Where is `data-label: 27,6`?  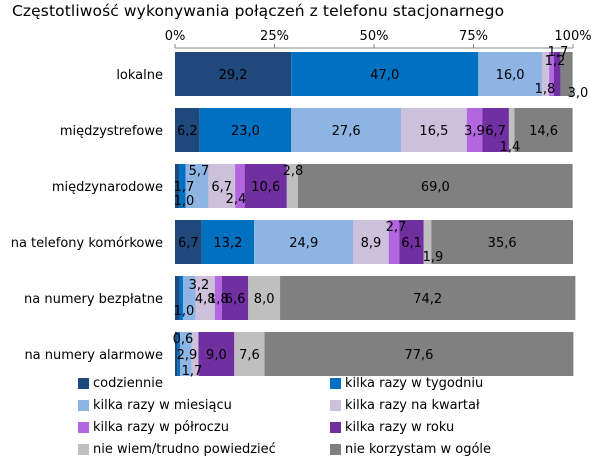 data-label: 27,6 is located at coordinates (346, 131).